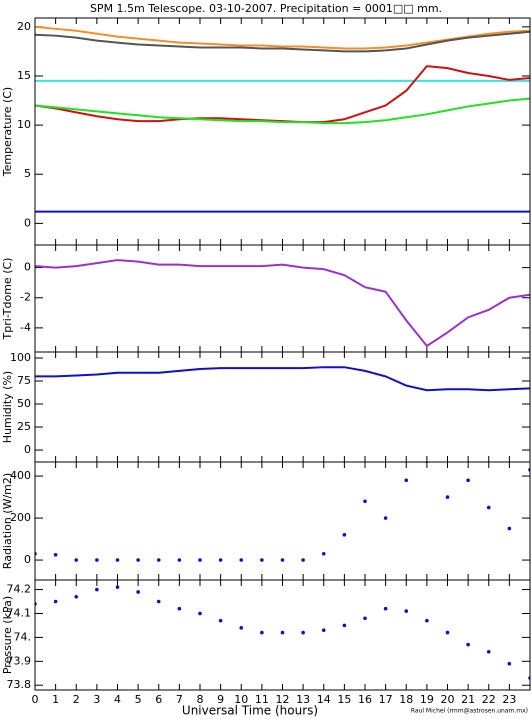 Image resolution: width=532 pixels, height=719 pixels. What do you see at coordinates (179, 699) in the screenshot?
I see `x-tick-label: 7` at bounding box center [179, 699].